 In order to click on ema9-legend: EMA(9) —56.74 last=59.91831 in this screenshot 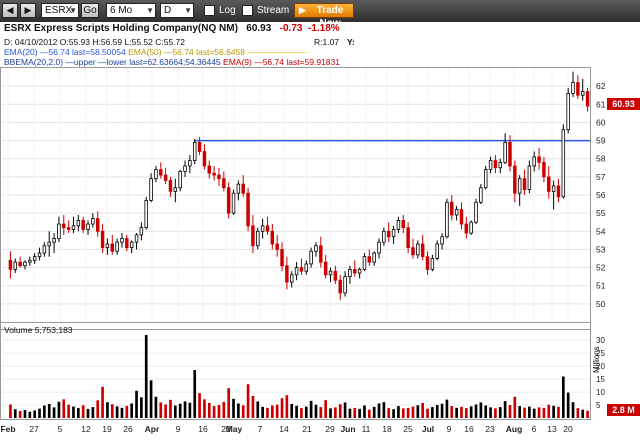, I will do `click(281, 62)`.